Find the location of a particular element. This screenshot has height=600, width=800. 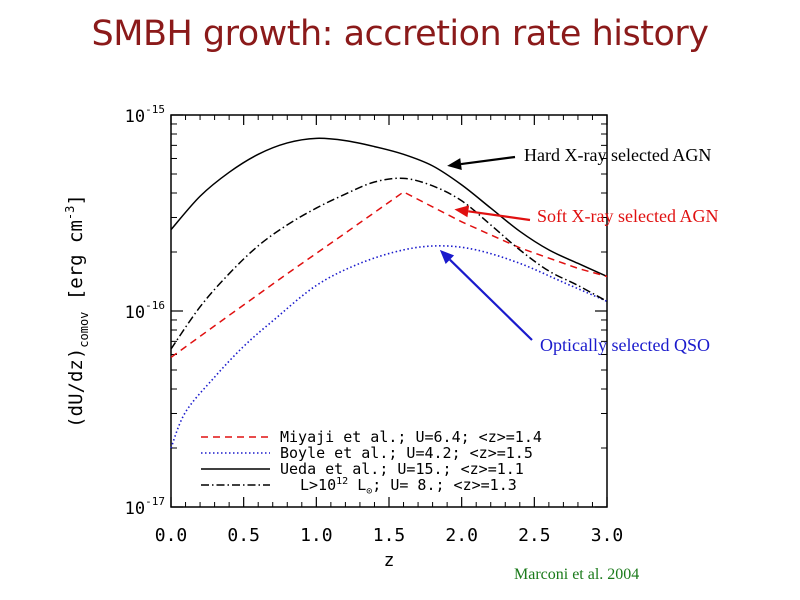

citation-credit: Marconi et al. 2004 is located at coordinates (577, 574).